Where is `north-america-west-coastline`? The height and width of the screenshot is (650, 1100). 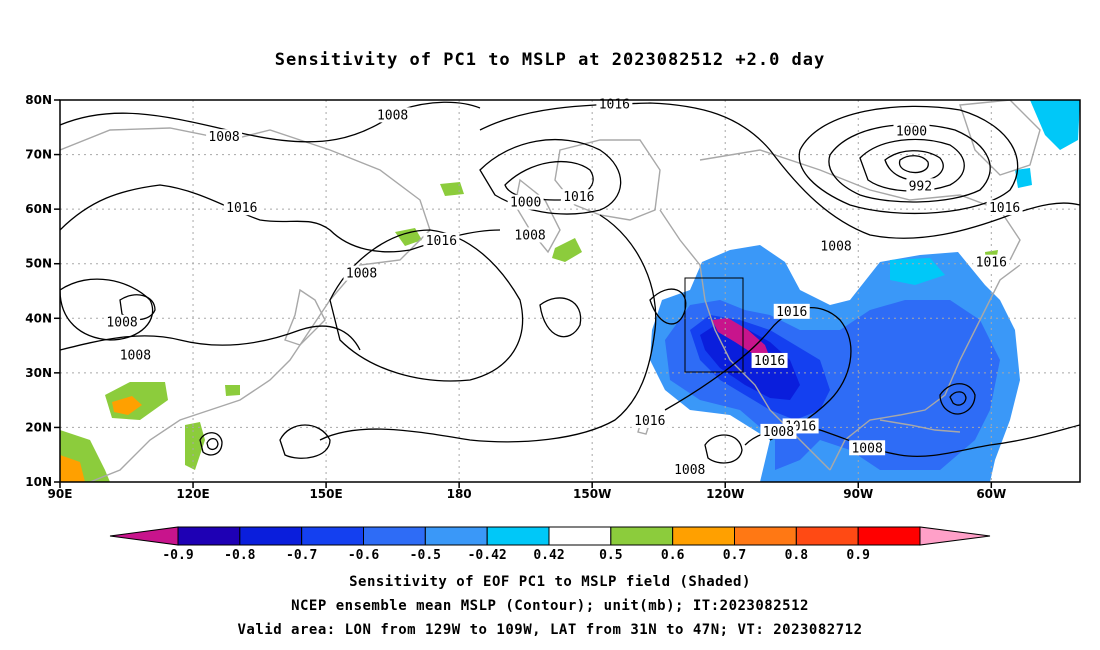 north-america-west-coastline is located at coordinates (745, 340).